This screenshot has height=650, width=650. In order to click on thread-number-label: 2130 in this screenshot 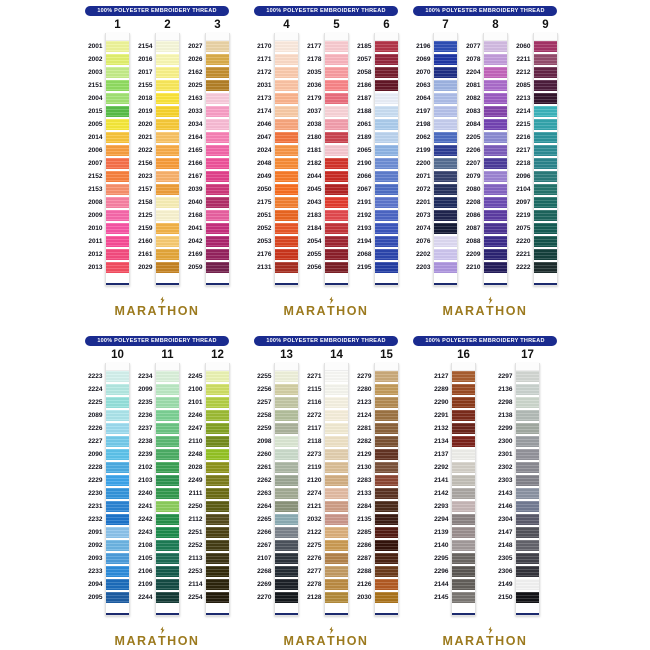, I will do `click(364, 467)`.